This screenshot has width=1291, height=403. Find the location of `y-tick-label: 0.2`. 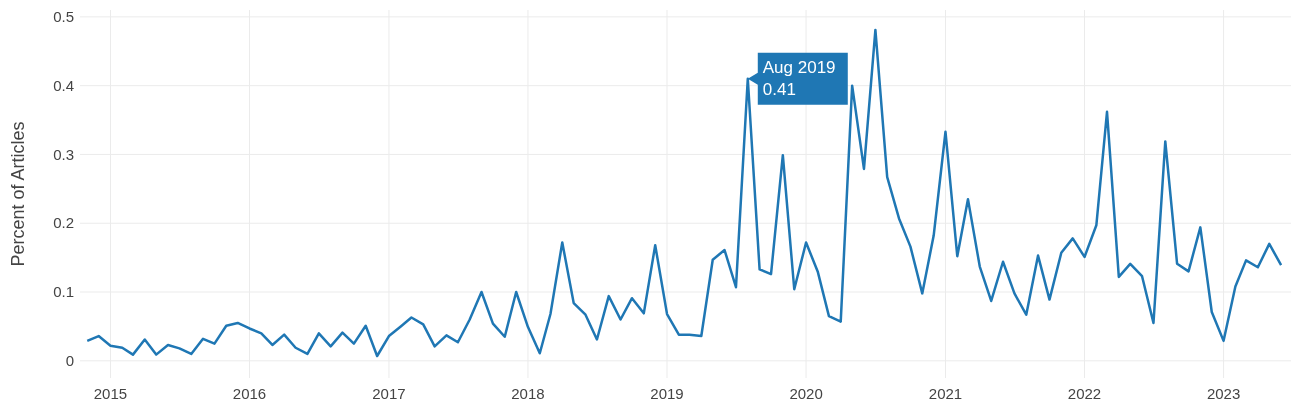

y-tick-label: 0.2 is located at coordinates (63, 223).